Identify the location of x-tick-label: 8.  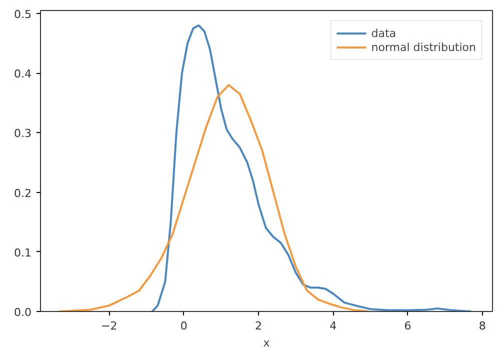
(482, 326).